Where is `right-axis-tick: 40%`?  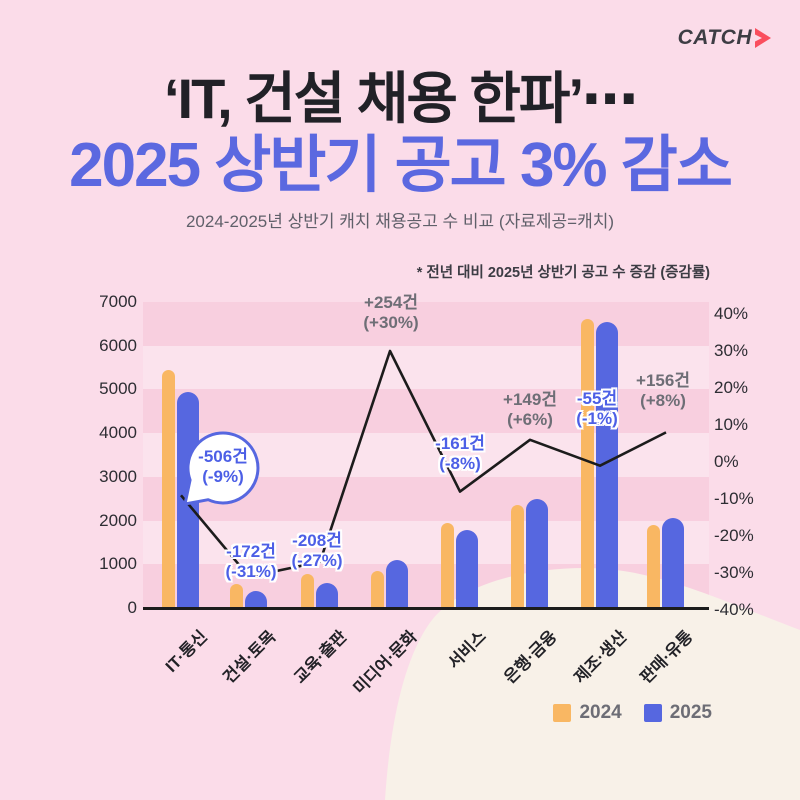
right-axis-tick: 40% is located at coordinates (731, 313).